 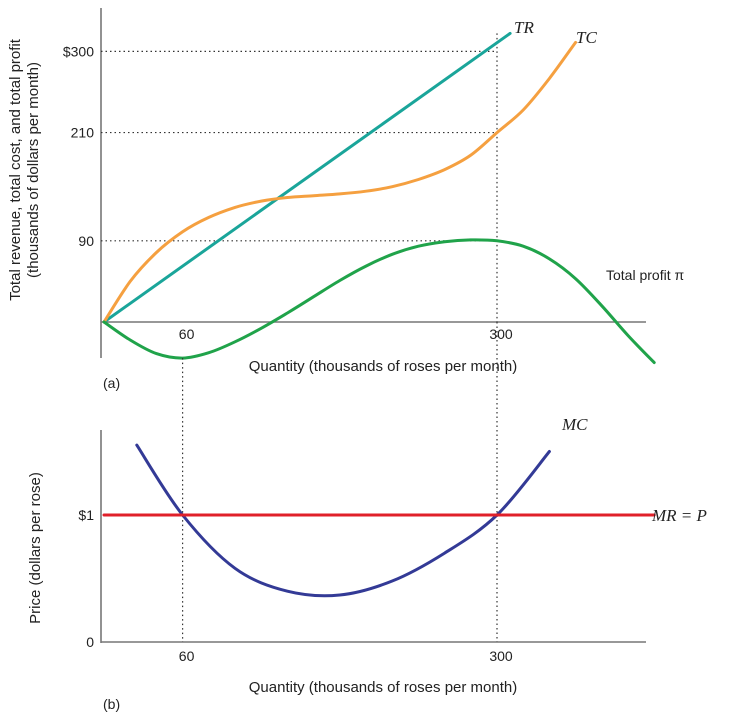 I want to click on panel-b-label: (b), so click(x=111, y=704).